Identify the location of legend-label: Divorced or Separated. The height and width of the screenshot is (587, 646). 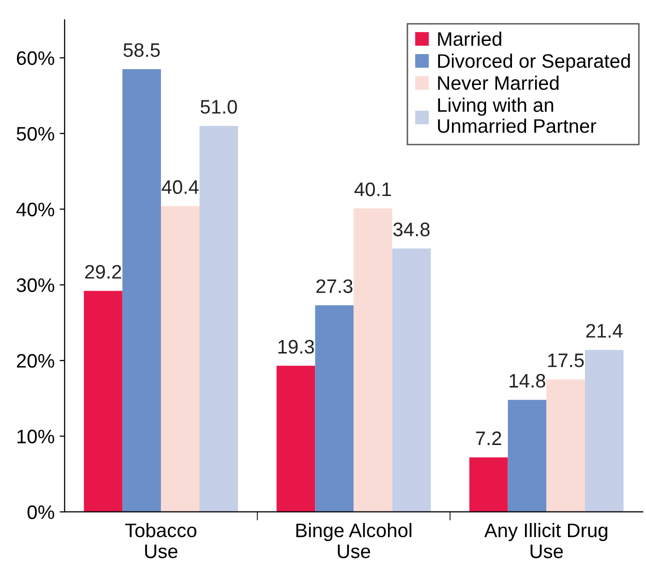
(534, 63).